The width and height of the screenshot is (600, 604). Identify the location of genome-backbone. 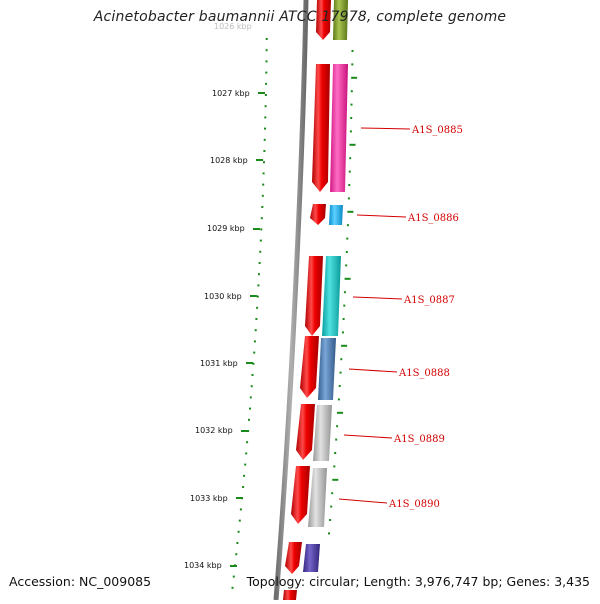
(291, 300).